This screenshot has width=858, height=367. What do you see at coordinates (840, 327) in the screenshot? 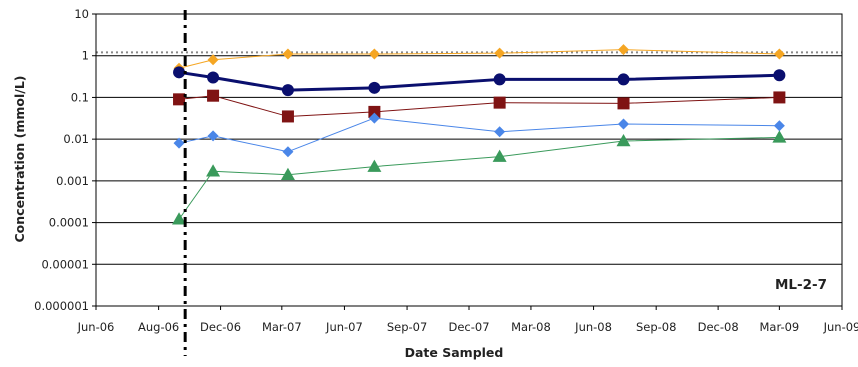
I see `x-tick-label: Jun-09` at bounding box center [840, 327].